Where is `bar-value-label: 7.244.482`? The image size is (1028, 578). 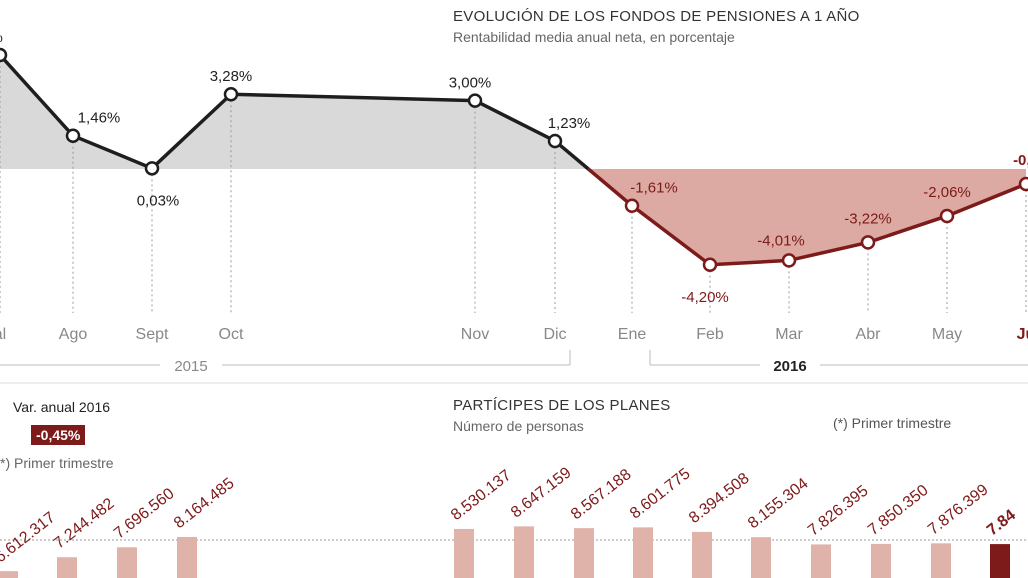 bar-value-label: 7.244.482 is located at coordinates (84, 523).